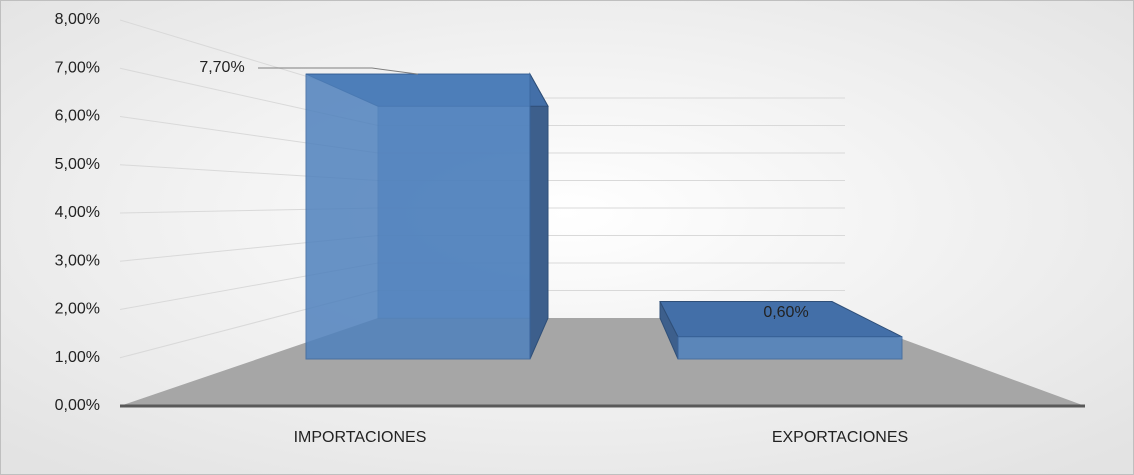 The width and height of the screenshot is (1134, 475). Describe the element at coordinates (221, 67) in the screenshot. I see `data-label: 7,70%` at that location.